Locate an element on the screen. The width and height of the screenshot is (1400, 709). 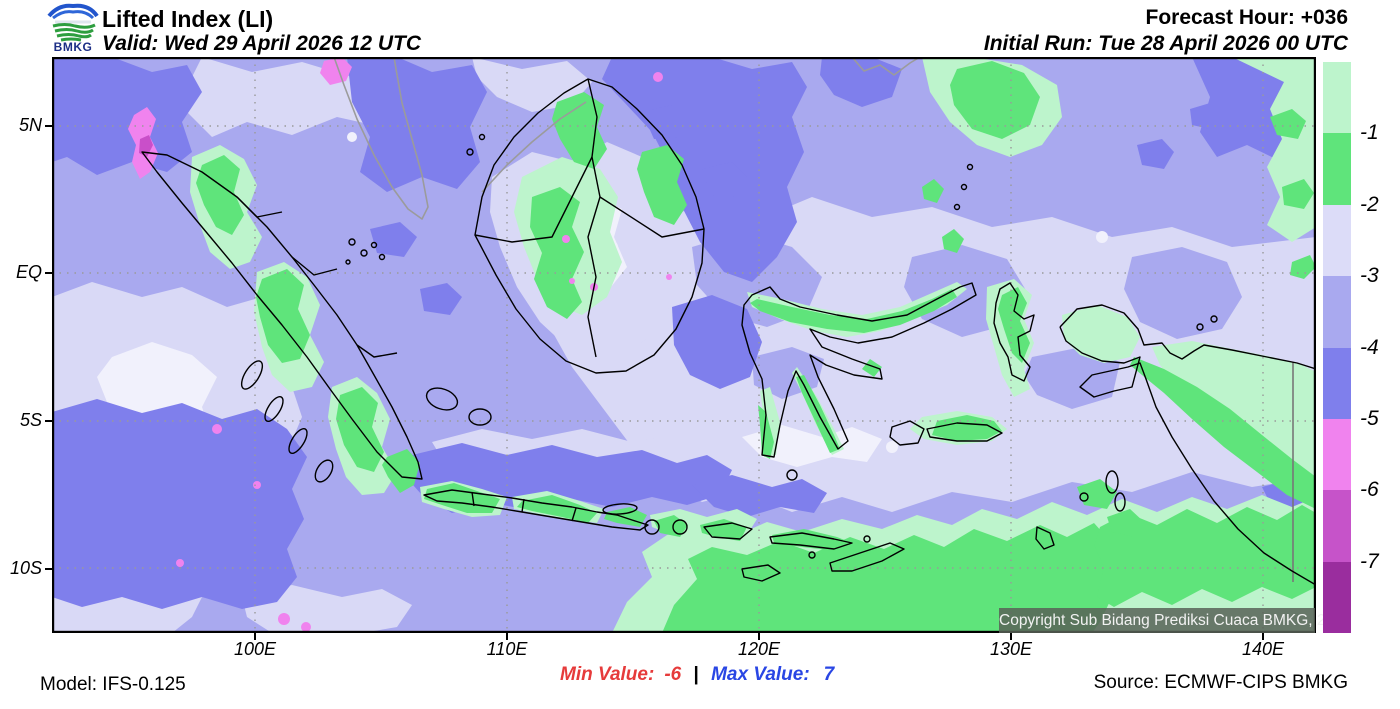
legend-colorbar is located at coordinates (1337, 347).